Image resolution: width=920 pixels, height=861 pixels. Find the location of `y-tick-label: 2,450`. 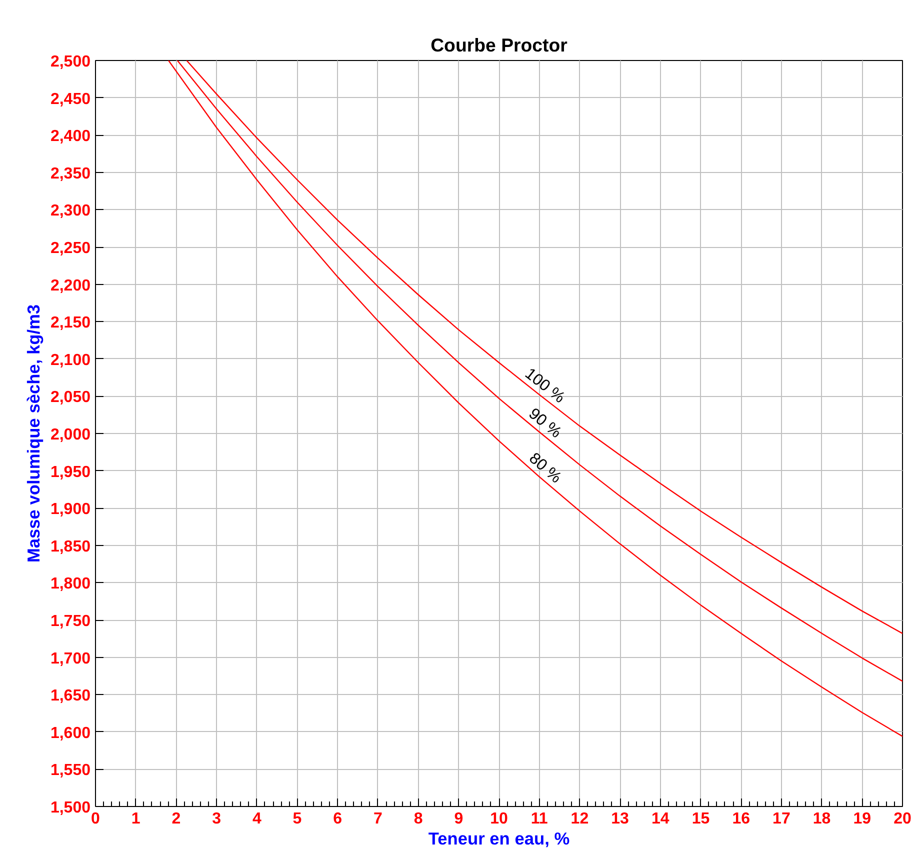

y-tick-label: 2,450 is located at coordinates (70, 99).